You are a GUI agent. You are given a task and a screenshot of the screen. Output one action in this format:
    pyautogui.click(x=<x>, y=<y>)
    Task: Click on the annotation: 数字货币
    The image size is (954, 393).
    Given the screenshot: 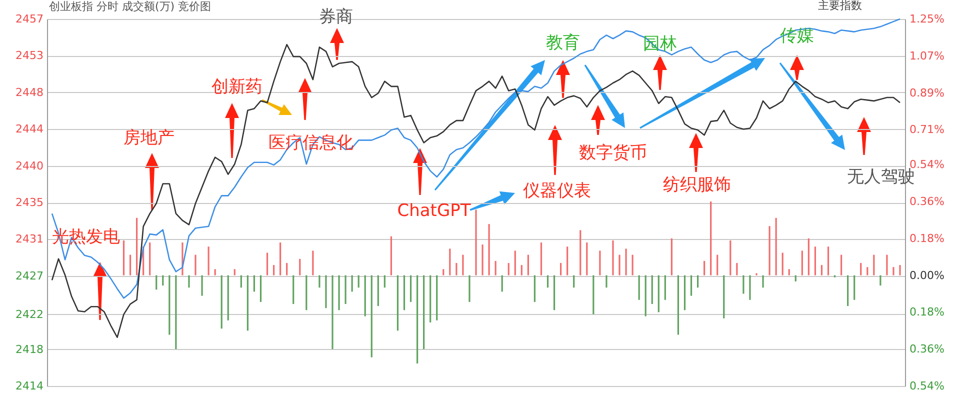 What is the action you would take?
    pyautogui.click(x=613, y=153)
    